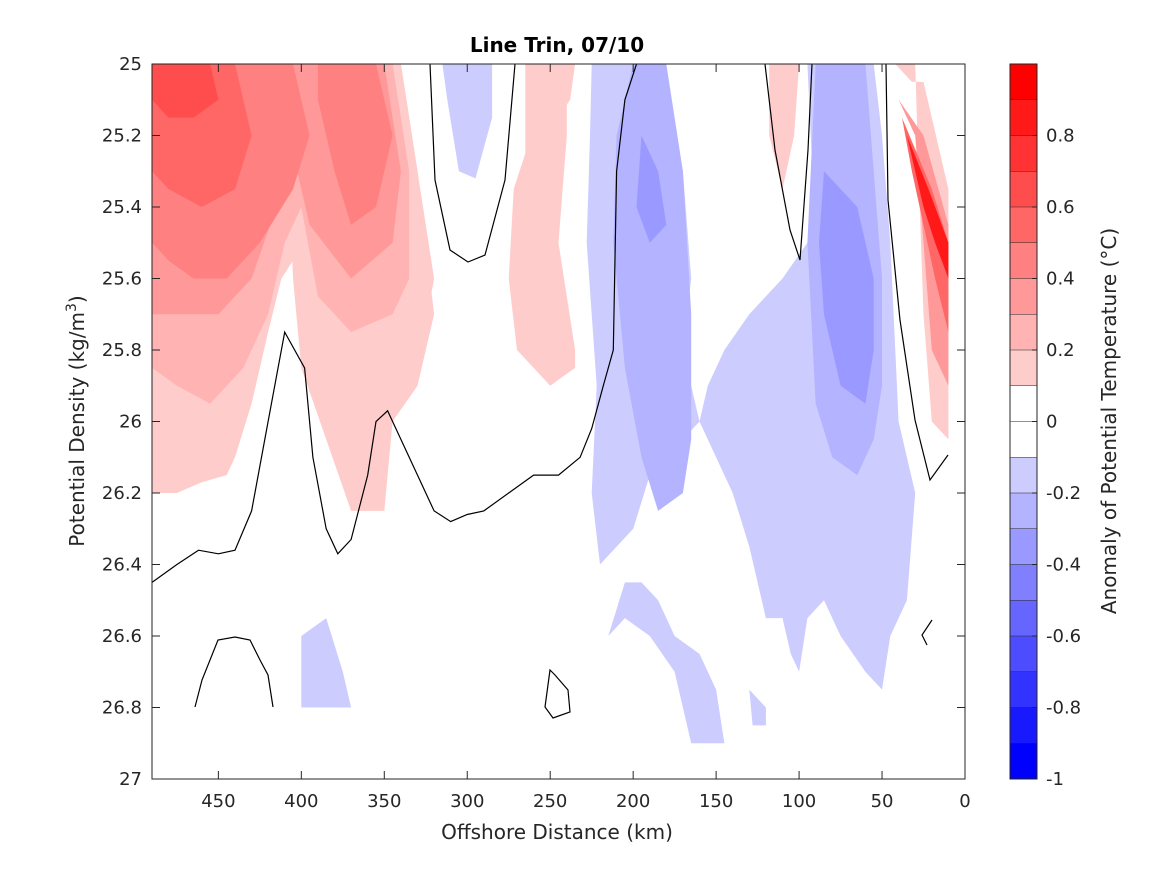 Image resolution: width=1167 pixels, height=875 pixels. Describe the element at coordinates (355, 144) in the screenshot. I see `anomaly-region-warm-west-4b` at that location.